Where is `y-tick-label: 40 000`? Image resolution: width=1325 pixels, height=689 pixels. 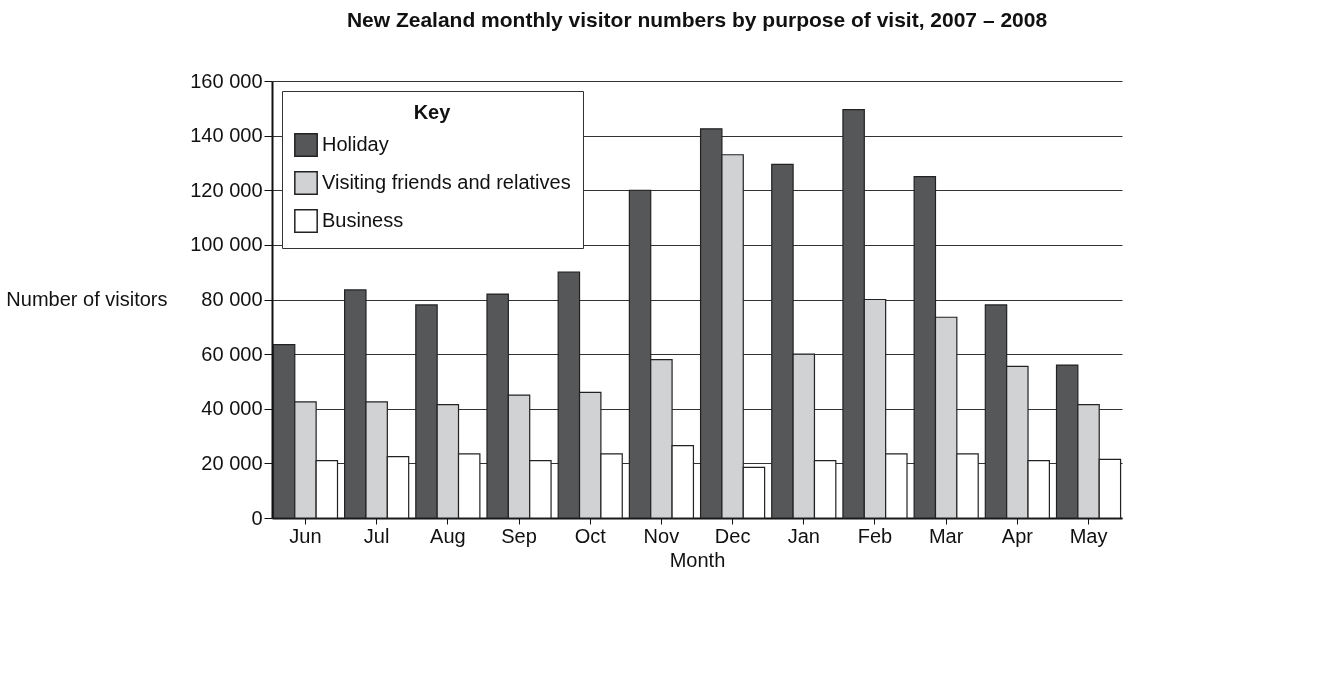
y-tick-label: 40 000 is located at coordinates (232, 408).